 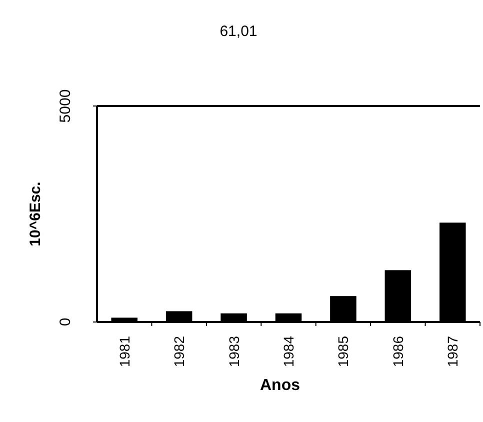 I want to click on x-tick-label: 1984, so click(x=288, y=352).